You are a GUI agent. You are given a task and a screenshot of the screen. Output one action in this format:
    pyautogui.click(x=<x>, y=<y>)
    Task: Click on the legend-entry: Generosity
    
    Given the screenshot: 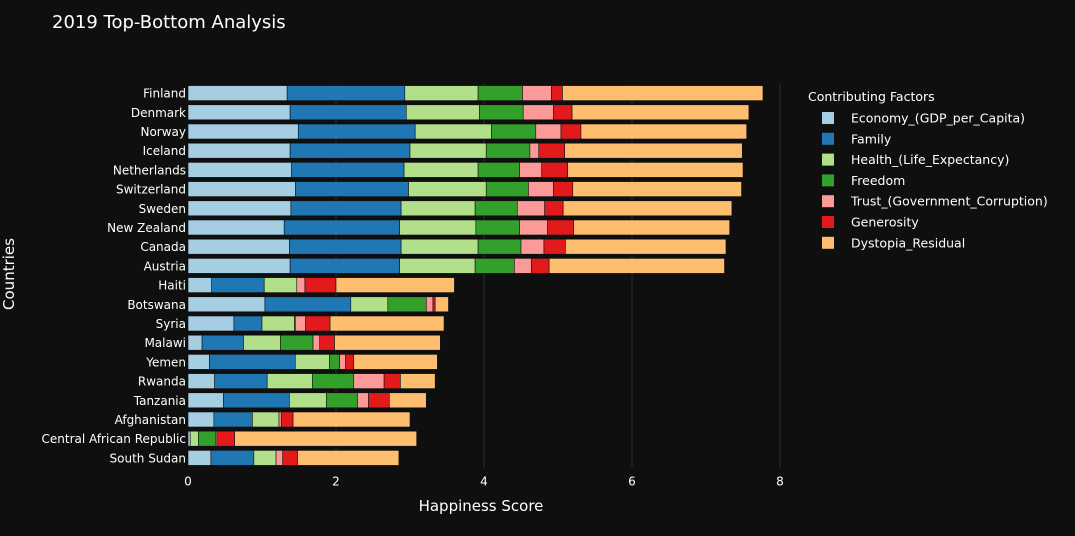 What is the action you would take?
    pyautogui.click(x=885, y=222)
    